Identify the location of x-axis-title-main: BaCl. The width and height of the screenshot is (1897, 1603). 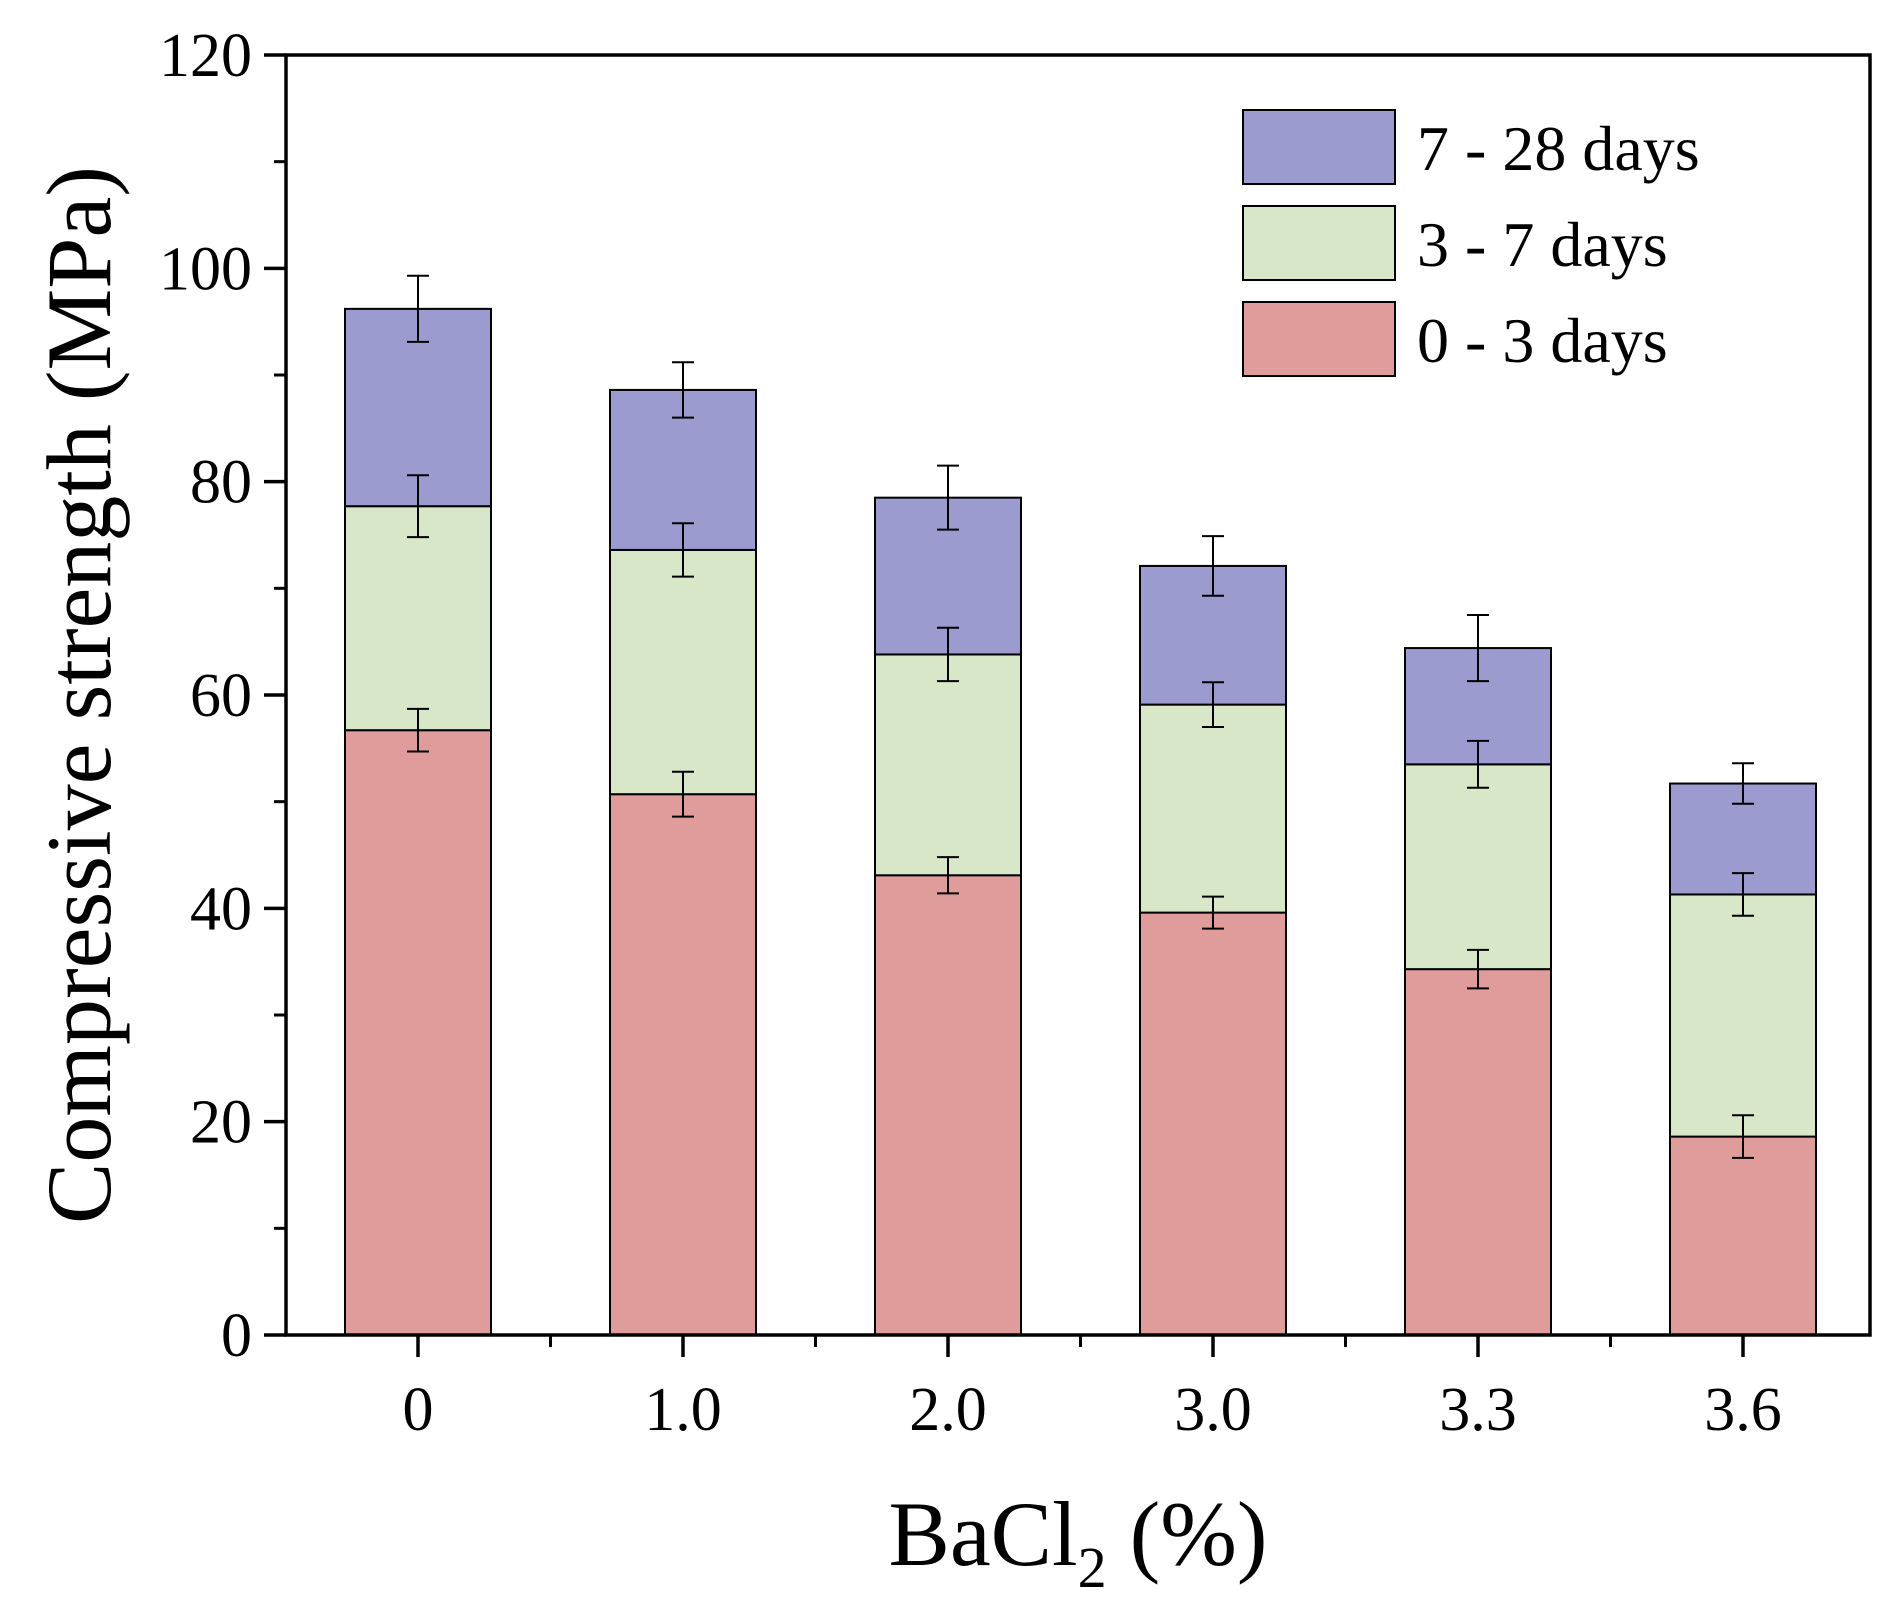
(982, 1534).